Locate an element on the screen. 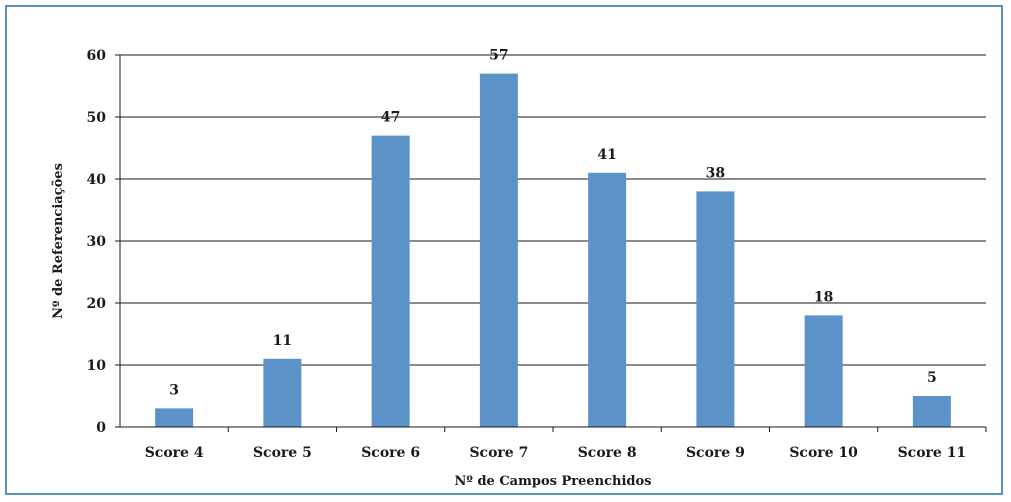 Image resolution: width=1011 pixels, height=502 pixels. data-label: 18 is located at coordinates (823, 297).